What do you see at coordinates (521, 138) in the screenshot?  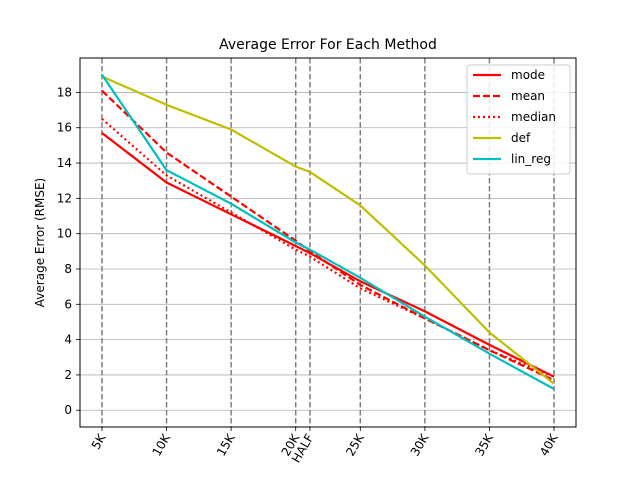 I see `legend-label-def: def` at bounding box center [521, 138].